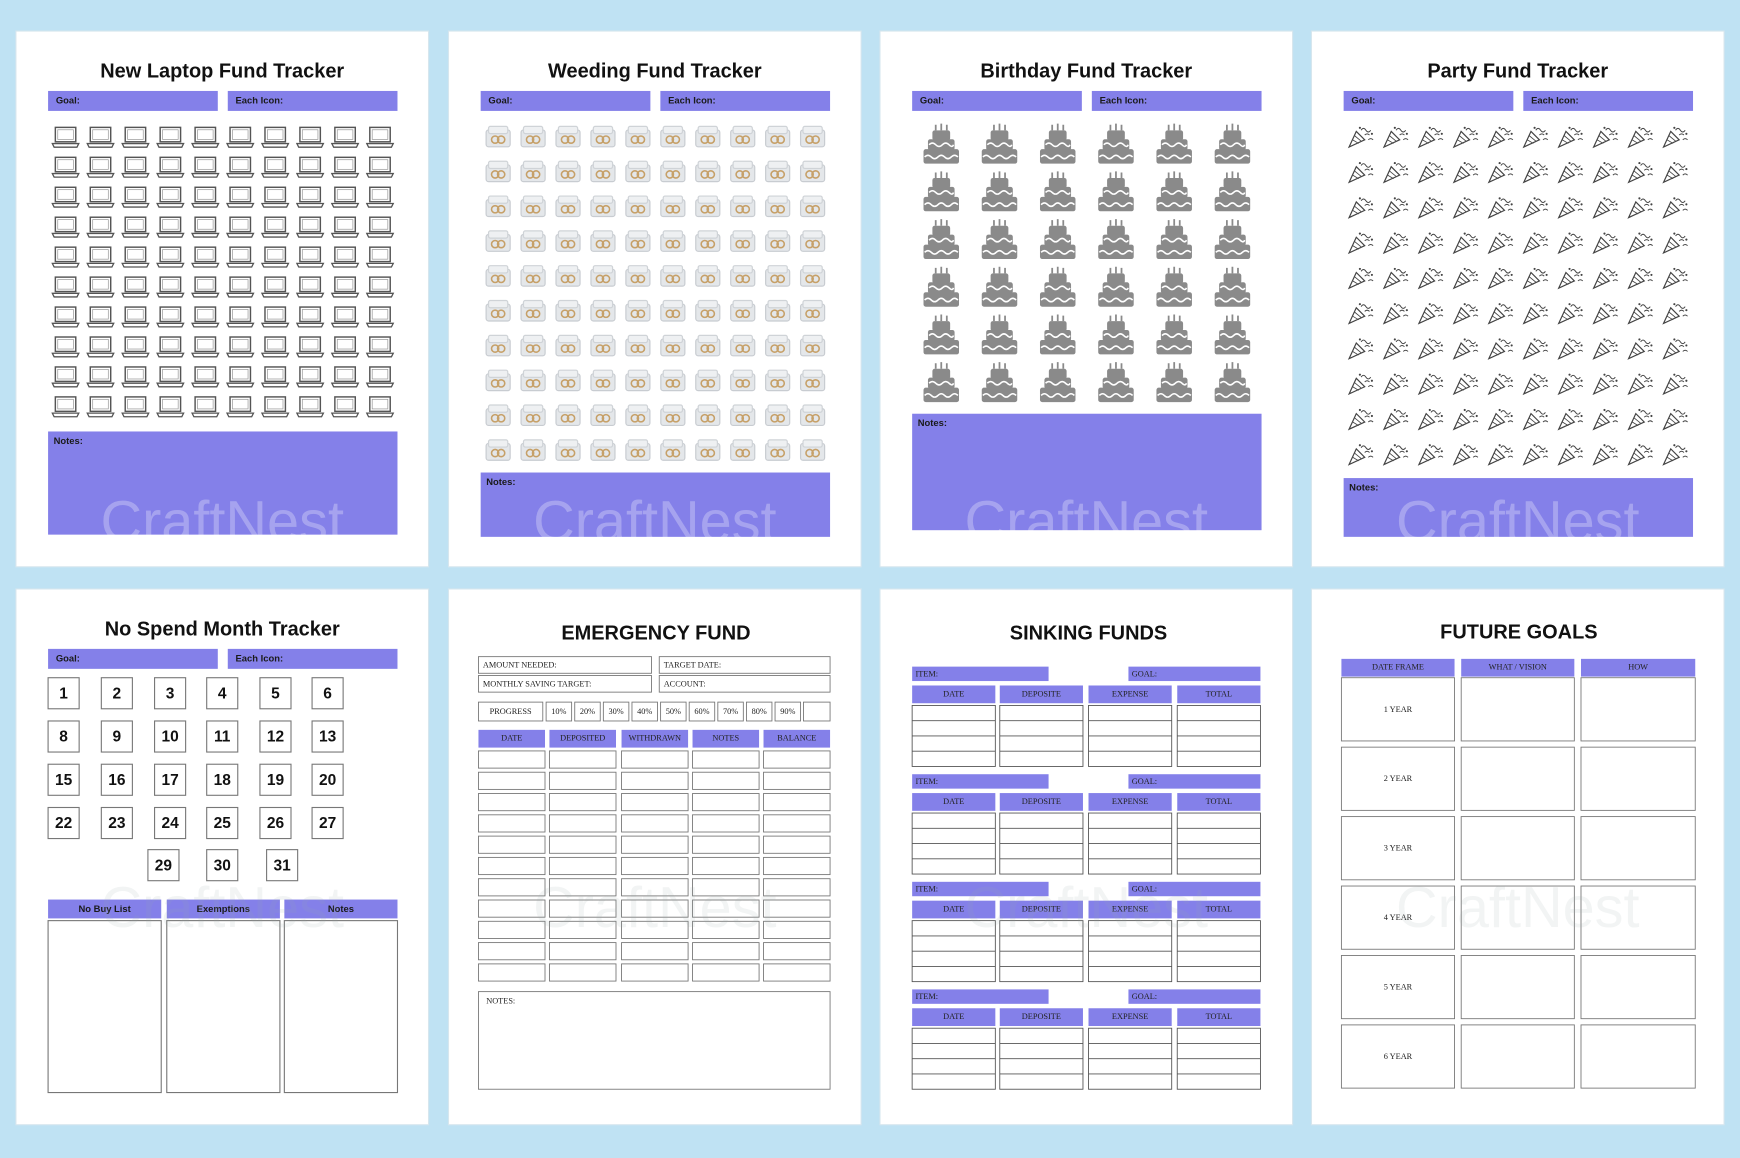  I want to click on column-label: DATE FRAME, so click(1398, 667).